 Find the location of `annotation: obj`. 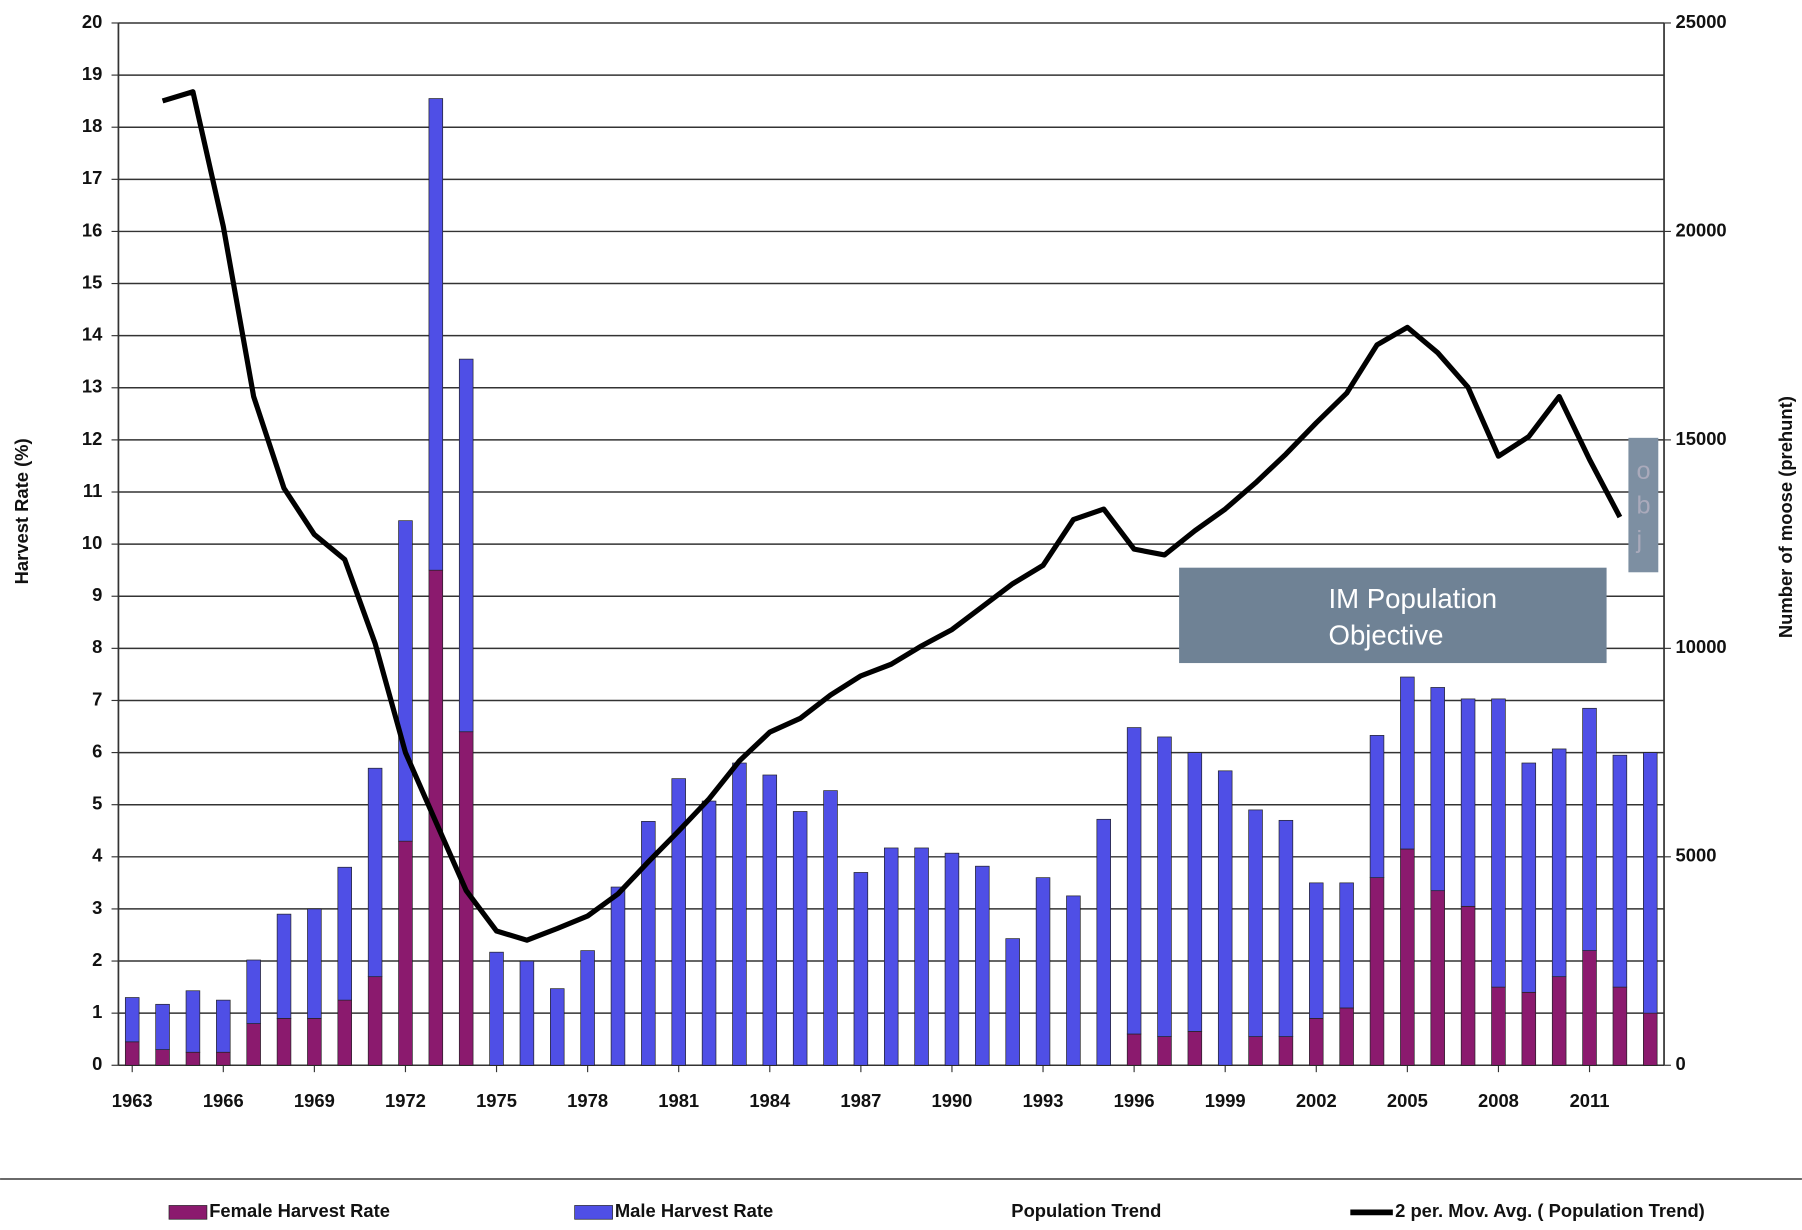

annotation: obj is located at coordinates (1643, 505).